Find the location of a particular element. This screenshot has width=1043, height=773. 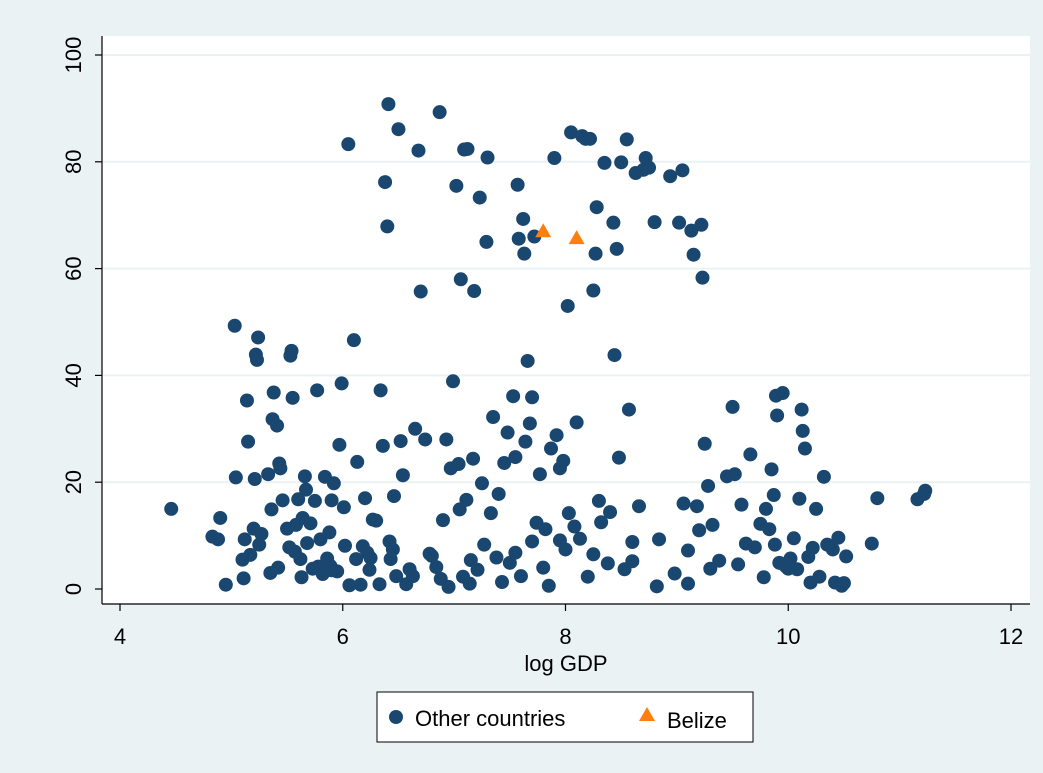

legend-box is located at coordinates (565, 717).